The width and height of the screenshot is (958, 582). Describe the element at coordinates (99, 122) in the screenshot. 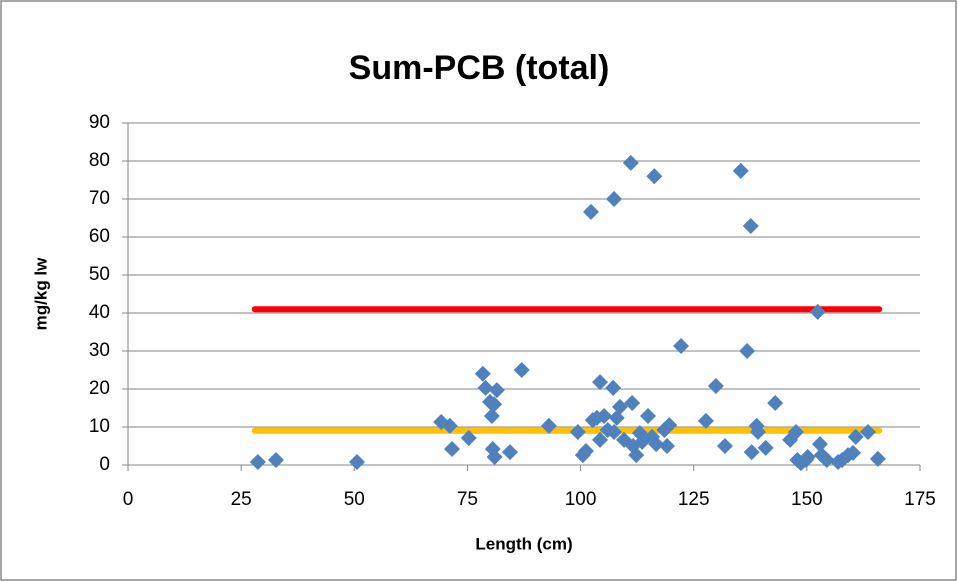

I see `y-tick-label: 90` at that location.